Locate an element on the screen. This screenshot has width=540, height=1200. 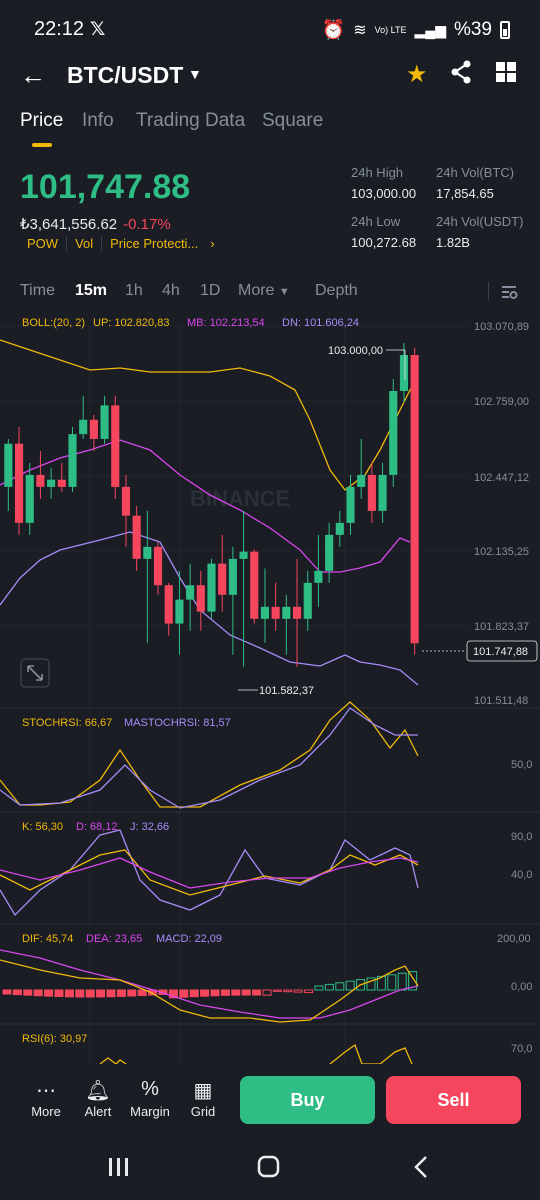
kdj-axis-label: 90,0 is located at coordinates (521, 837).